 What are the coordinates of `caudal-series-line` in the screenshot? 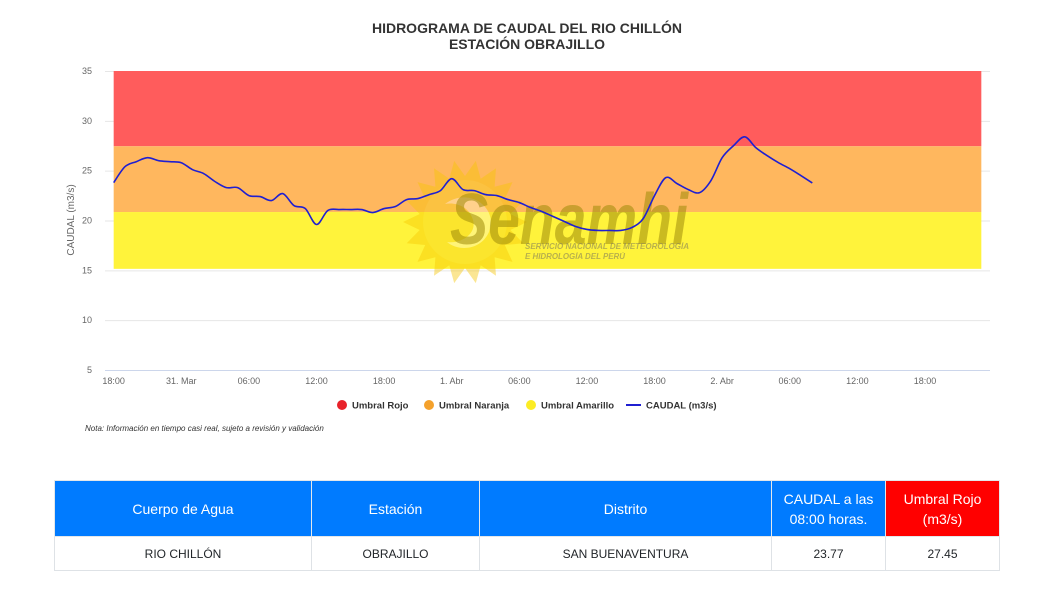 It's located at (463, 183).